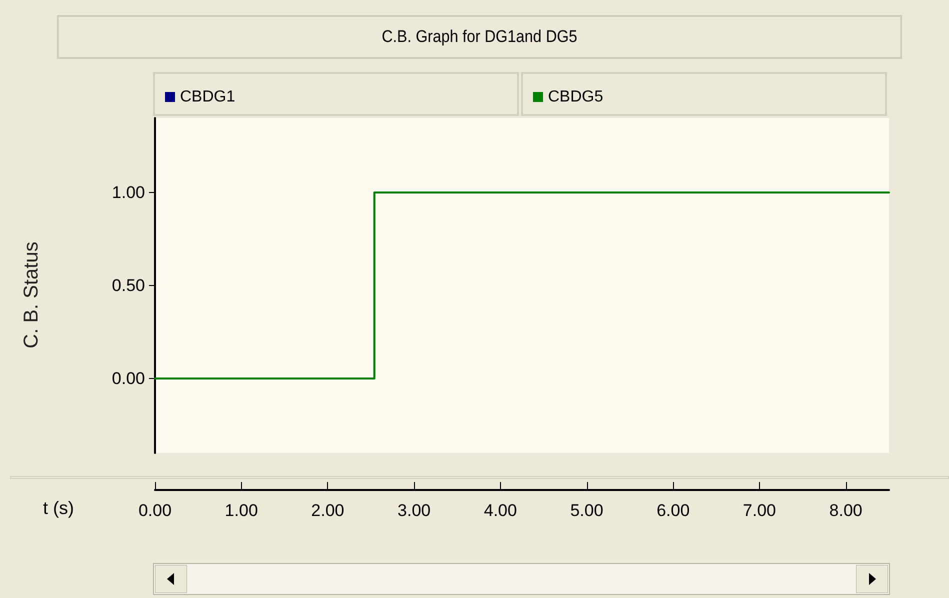 This screenshot has height=598, width=949. What do you see at coordinates (500, 510) in the screenshot?
I see `x-tick-label: 4.00` at bounding box center [500, 510].